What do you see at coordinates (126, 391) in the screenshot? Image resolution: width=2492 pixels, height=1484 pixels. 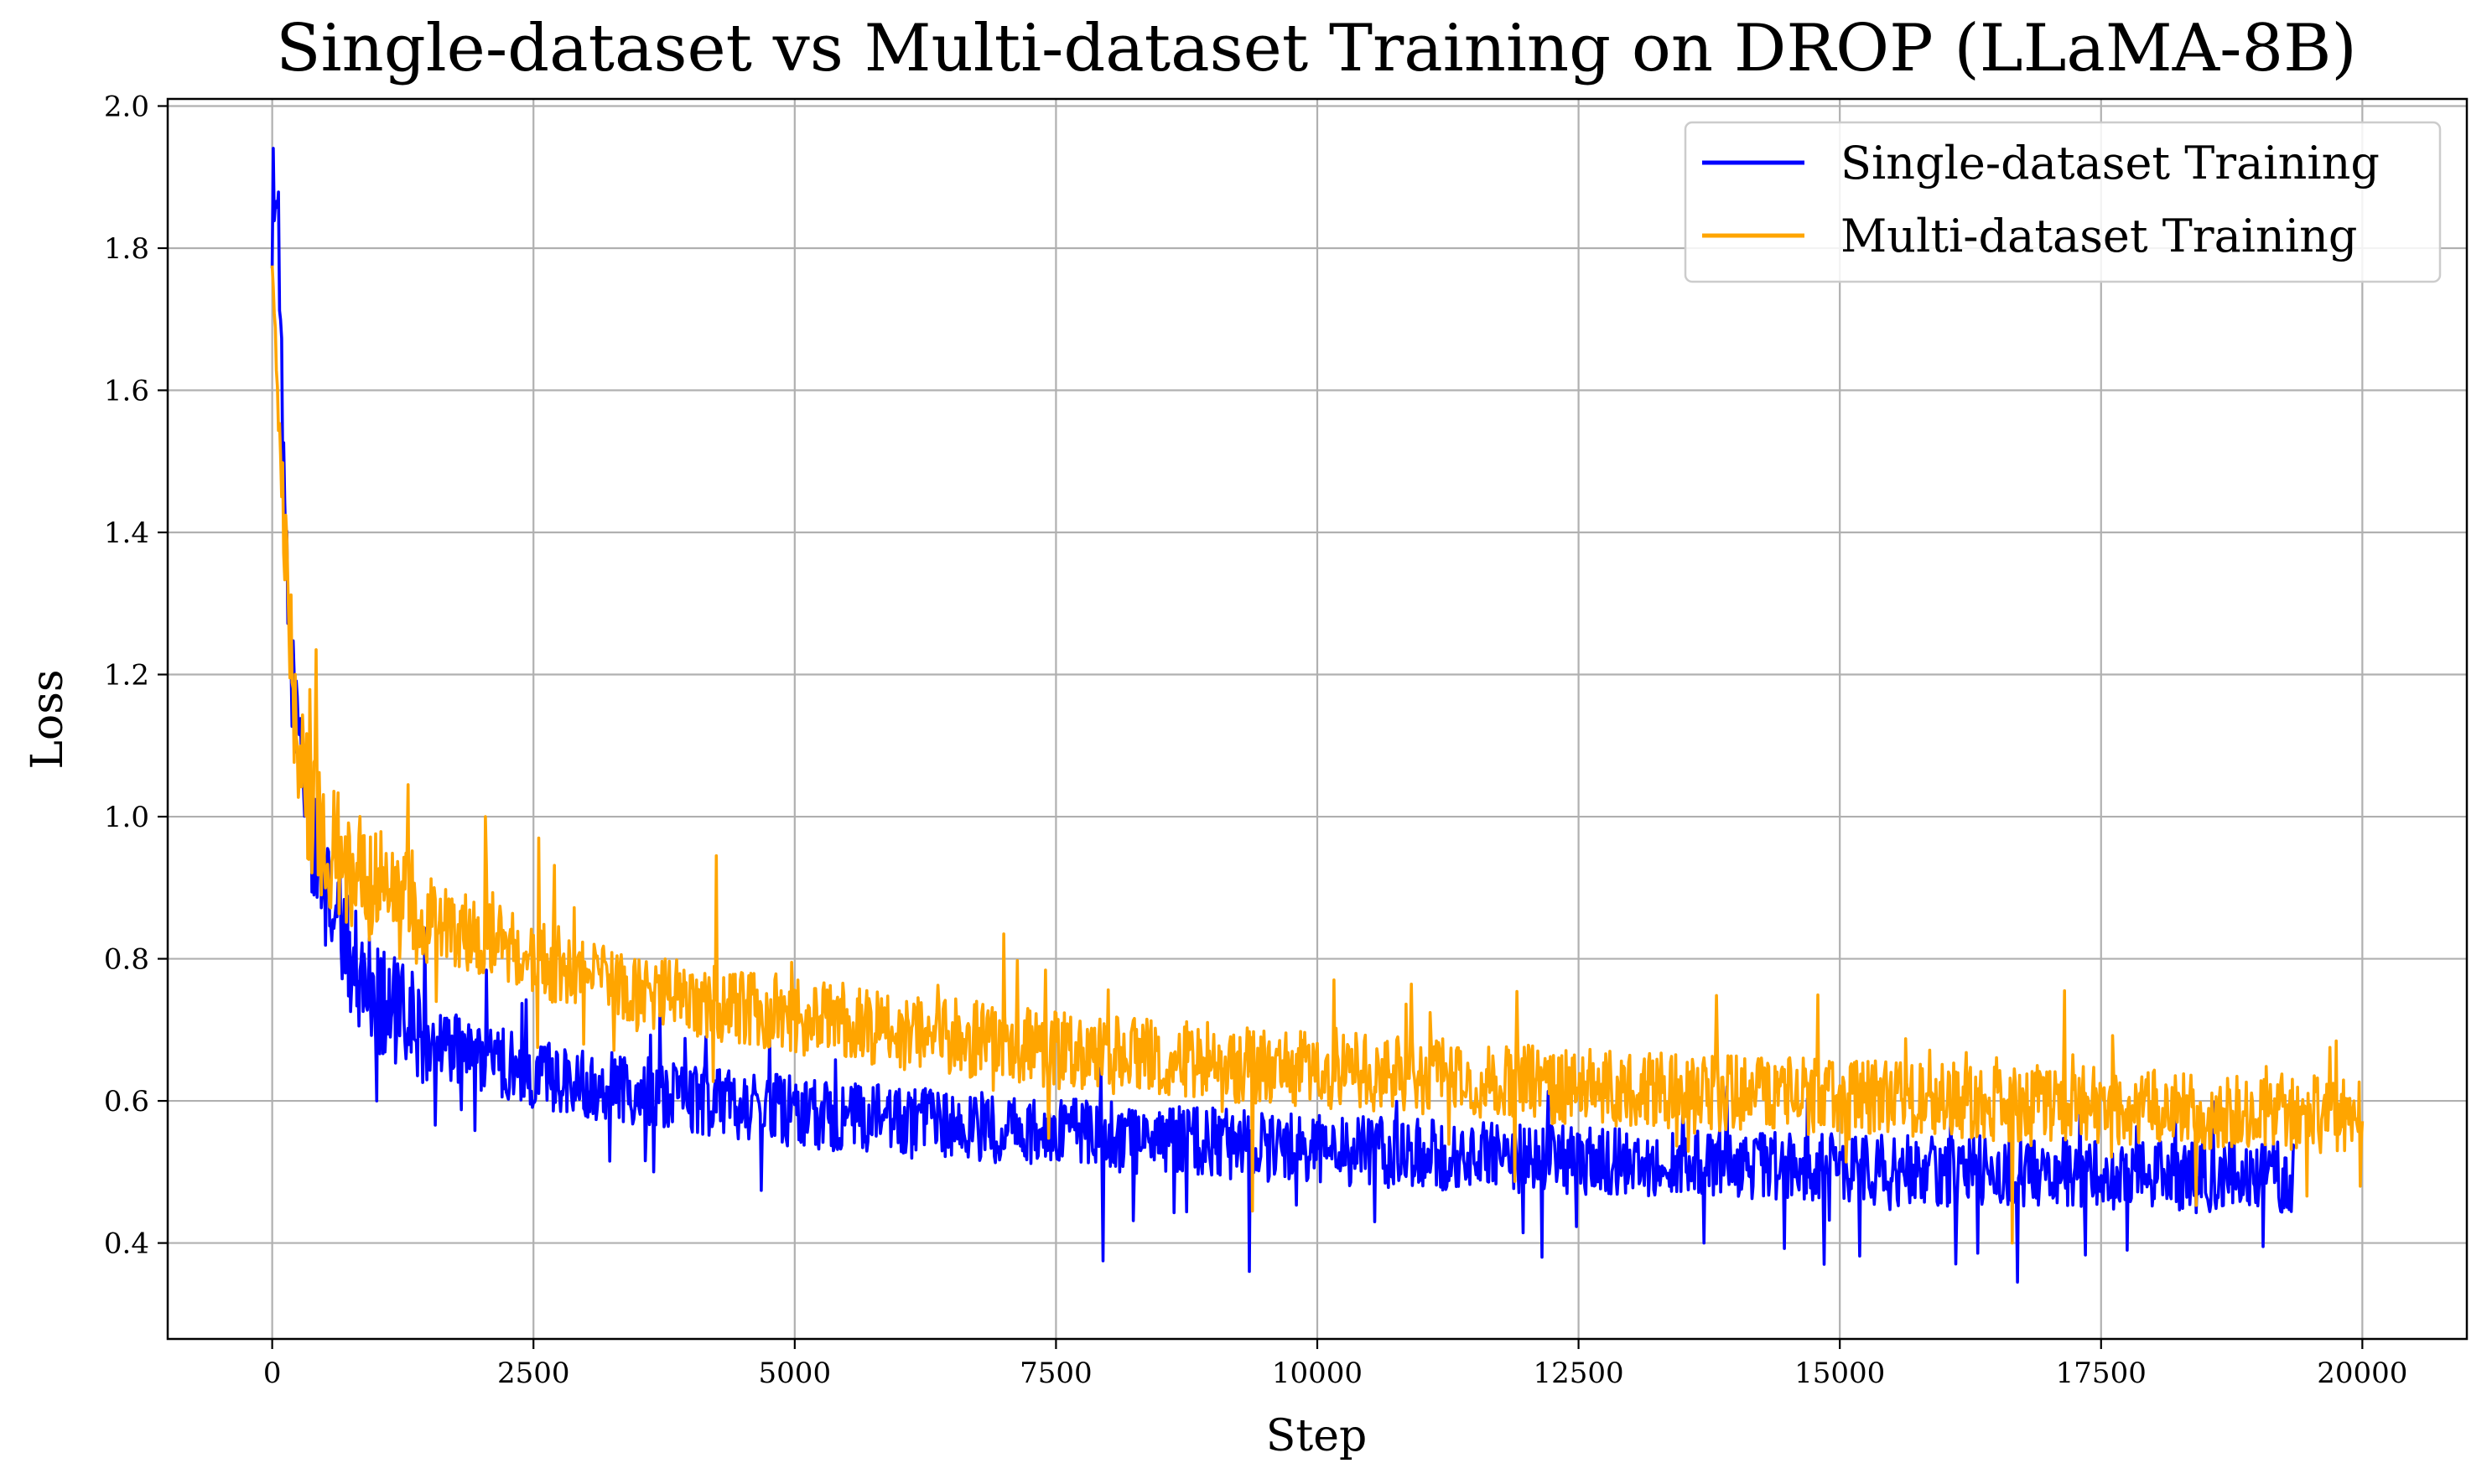 I see `y-tick-label: 1.6` at bounding box center [126, 391].